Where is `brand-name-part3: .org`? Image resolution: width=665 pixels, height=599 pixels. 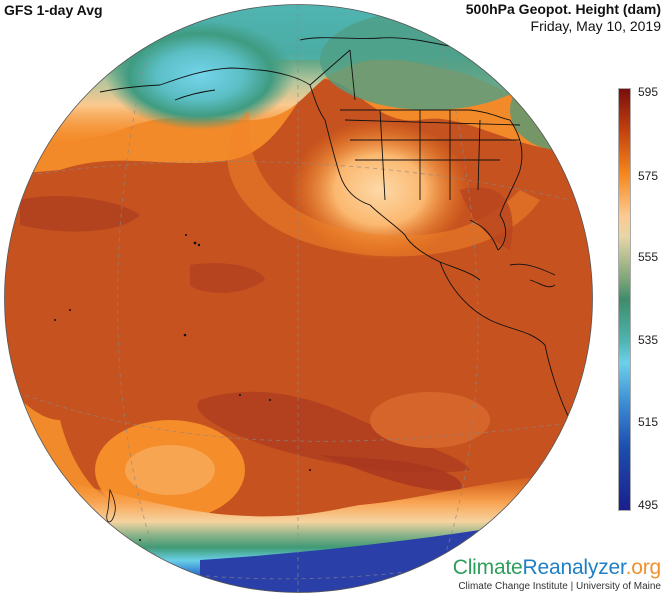
brand-name-part3: .org is located at coordinates (643, 567).